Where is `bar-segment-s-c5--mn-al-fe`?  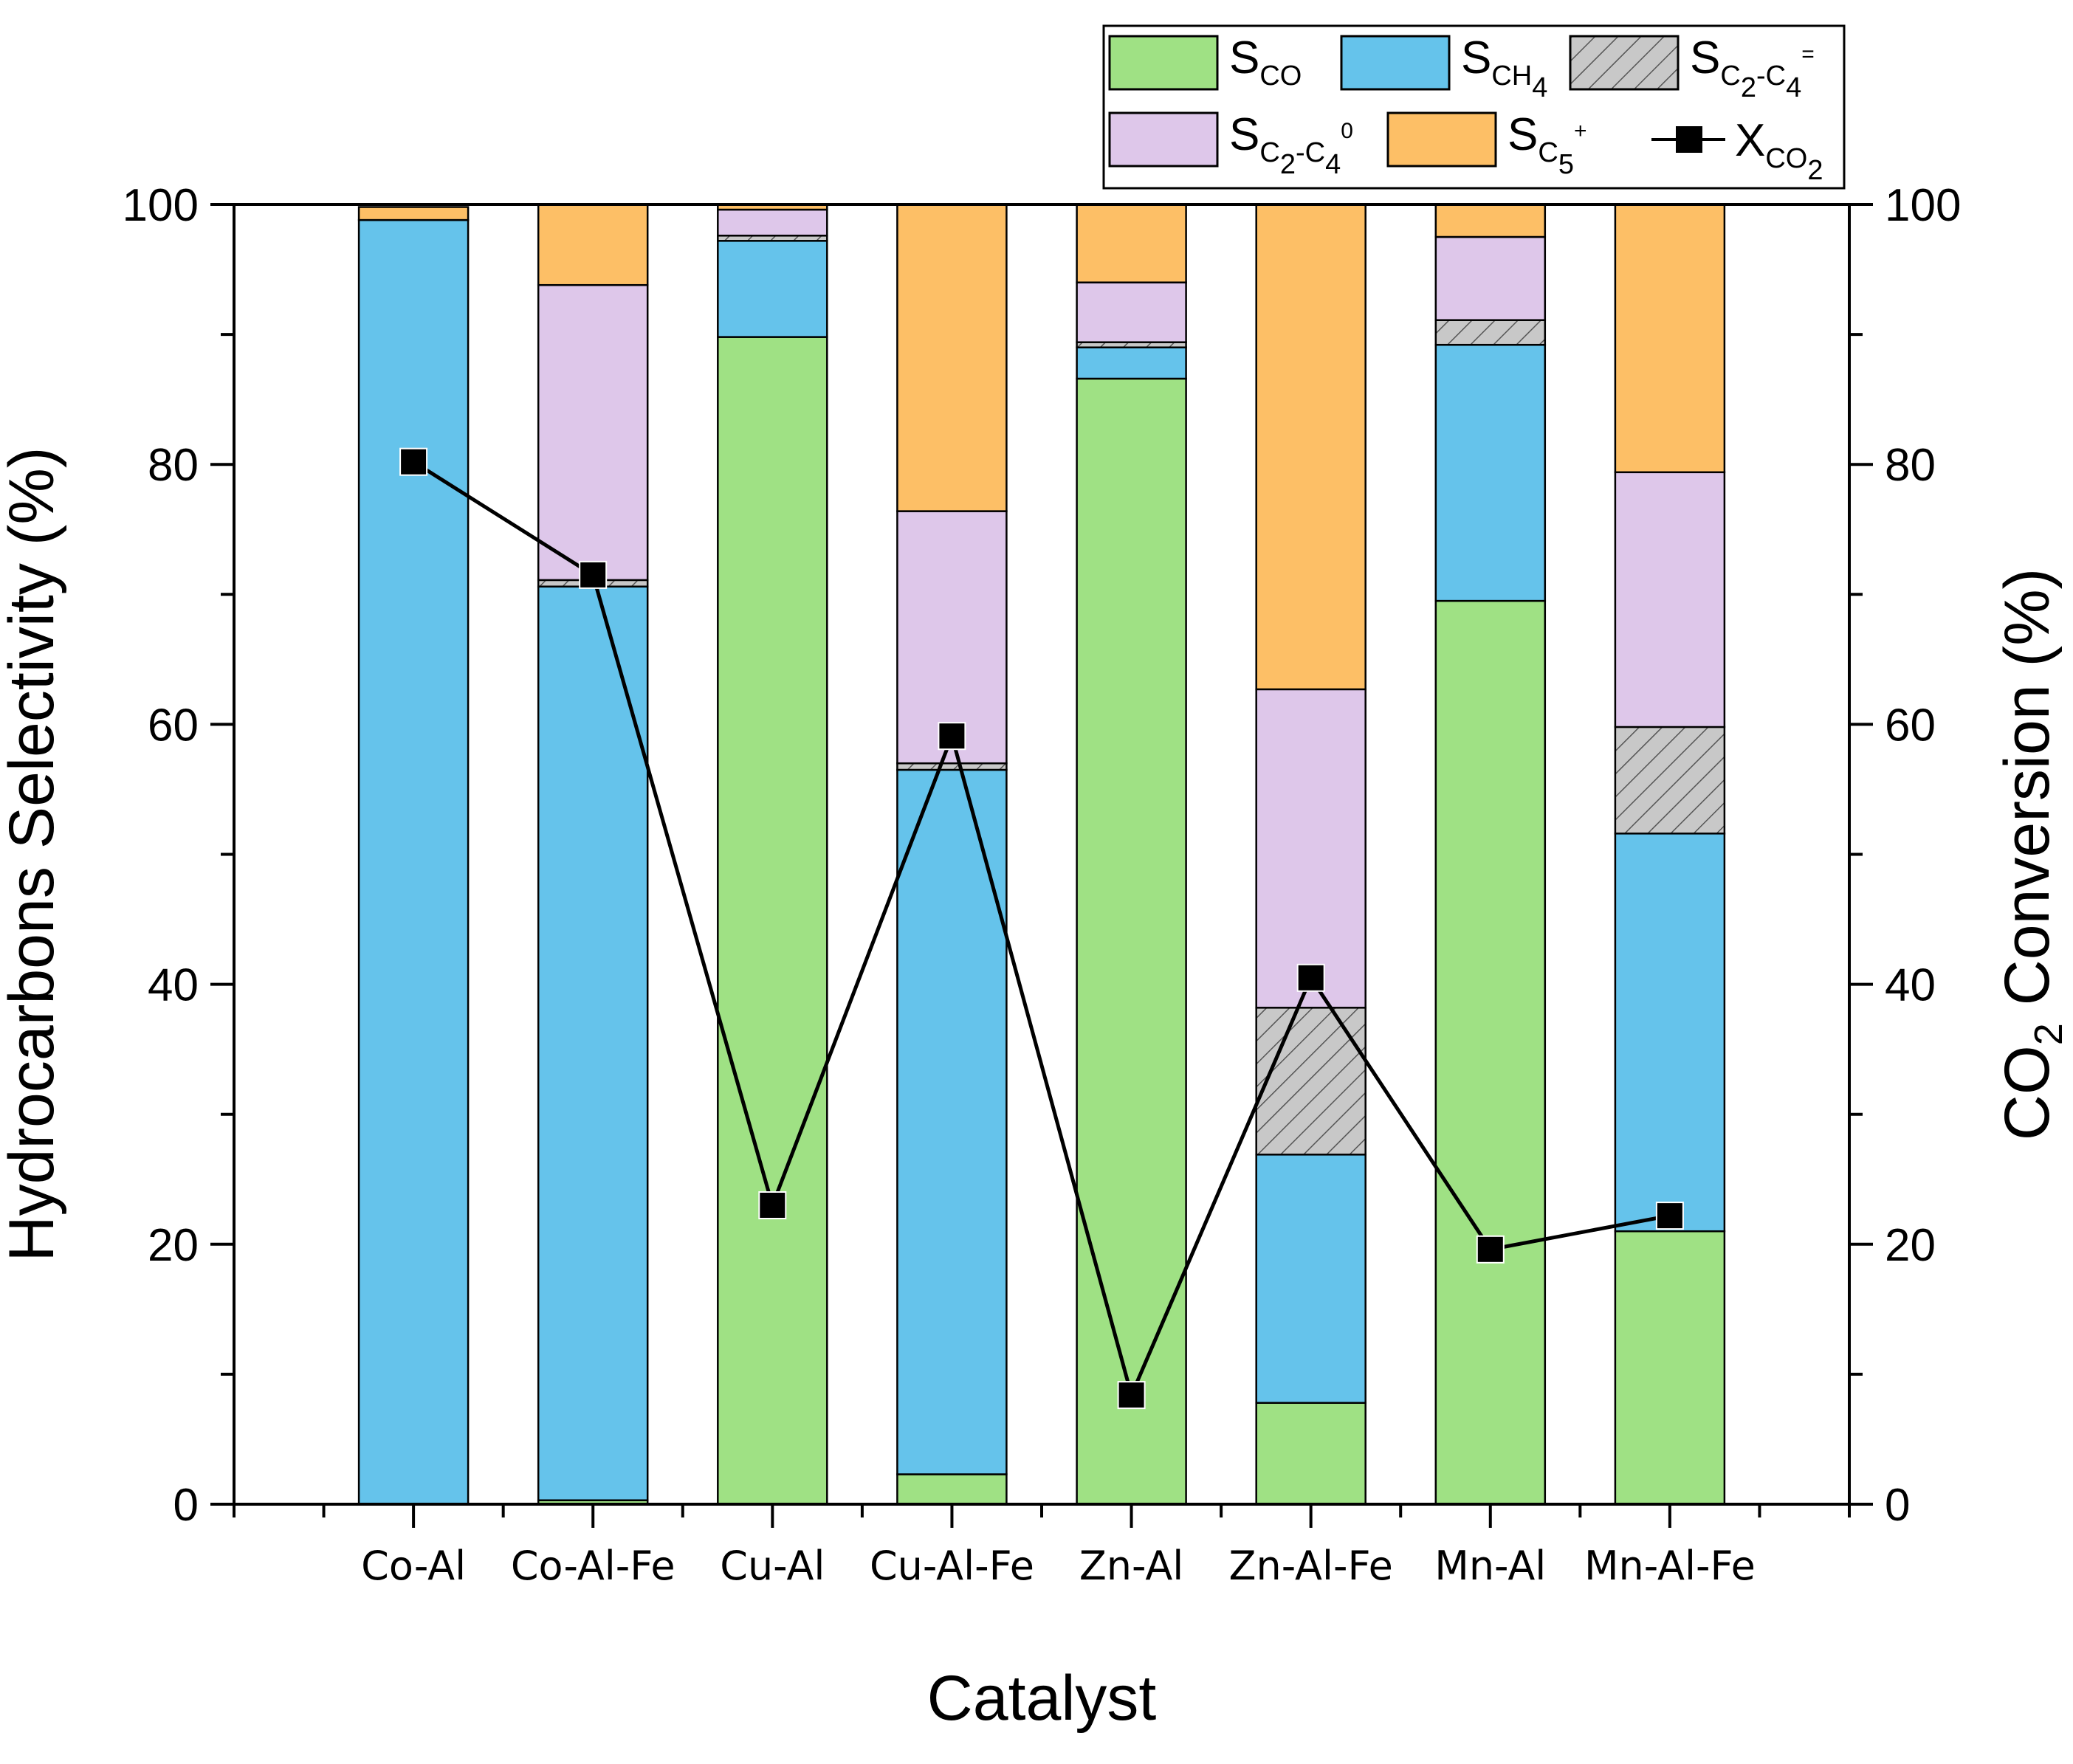
bar-segment-s-c5--mn-al-fe is located at coordinates (1670, 338).